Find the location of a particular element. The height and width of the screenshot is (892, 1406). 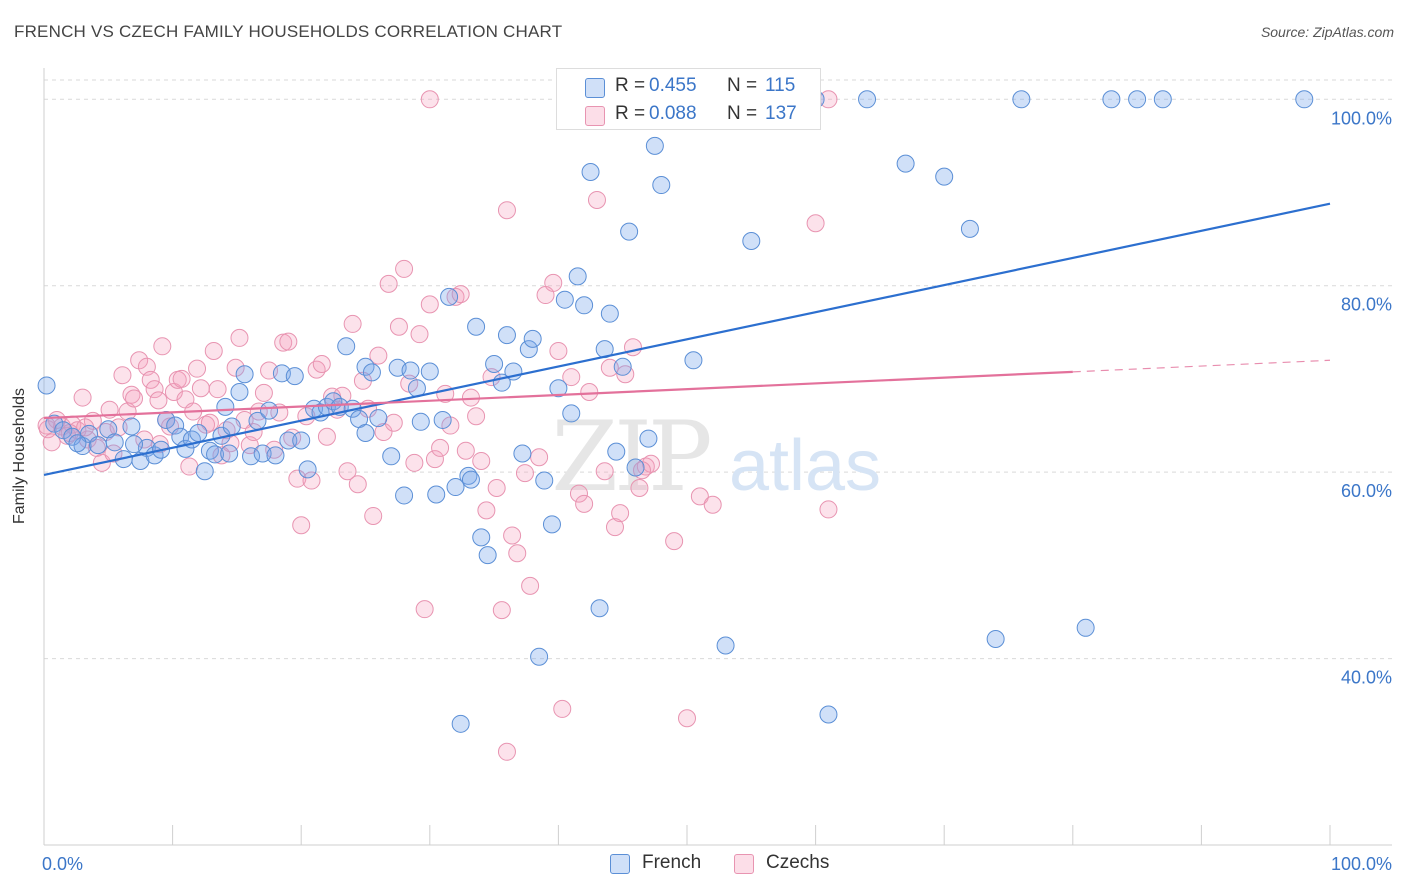

legend-n-value: 137 is located at coordinates (781, 113).